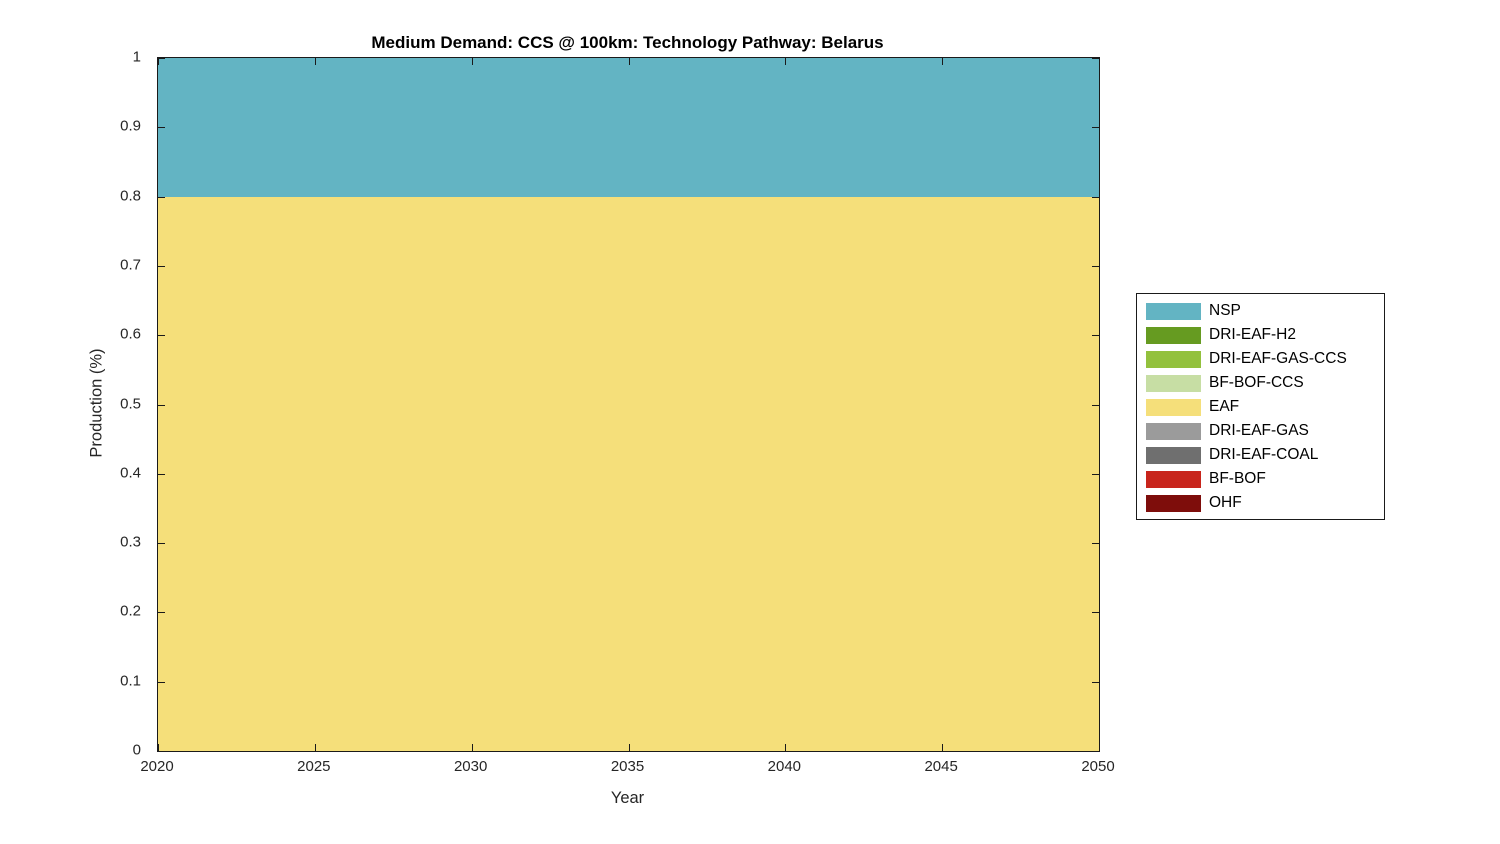 The height and width of the screenshot is (844, 1500). What do you see at coordinates (1252, 334) in the screenshot?
I see `legend-label: DRI-EAF-H2` at bounding box center [1252, 334].